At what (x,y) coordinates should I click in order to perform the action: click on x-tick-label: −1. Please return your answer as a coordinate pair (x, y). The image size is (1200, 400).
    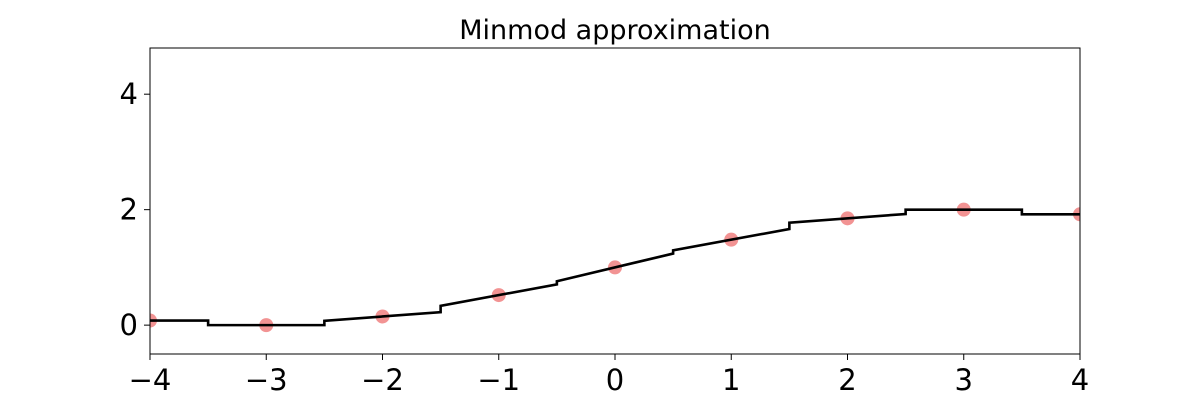
    Looking at the image, I should click on (498, 380).